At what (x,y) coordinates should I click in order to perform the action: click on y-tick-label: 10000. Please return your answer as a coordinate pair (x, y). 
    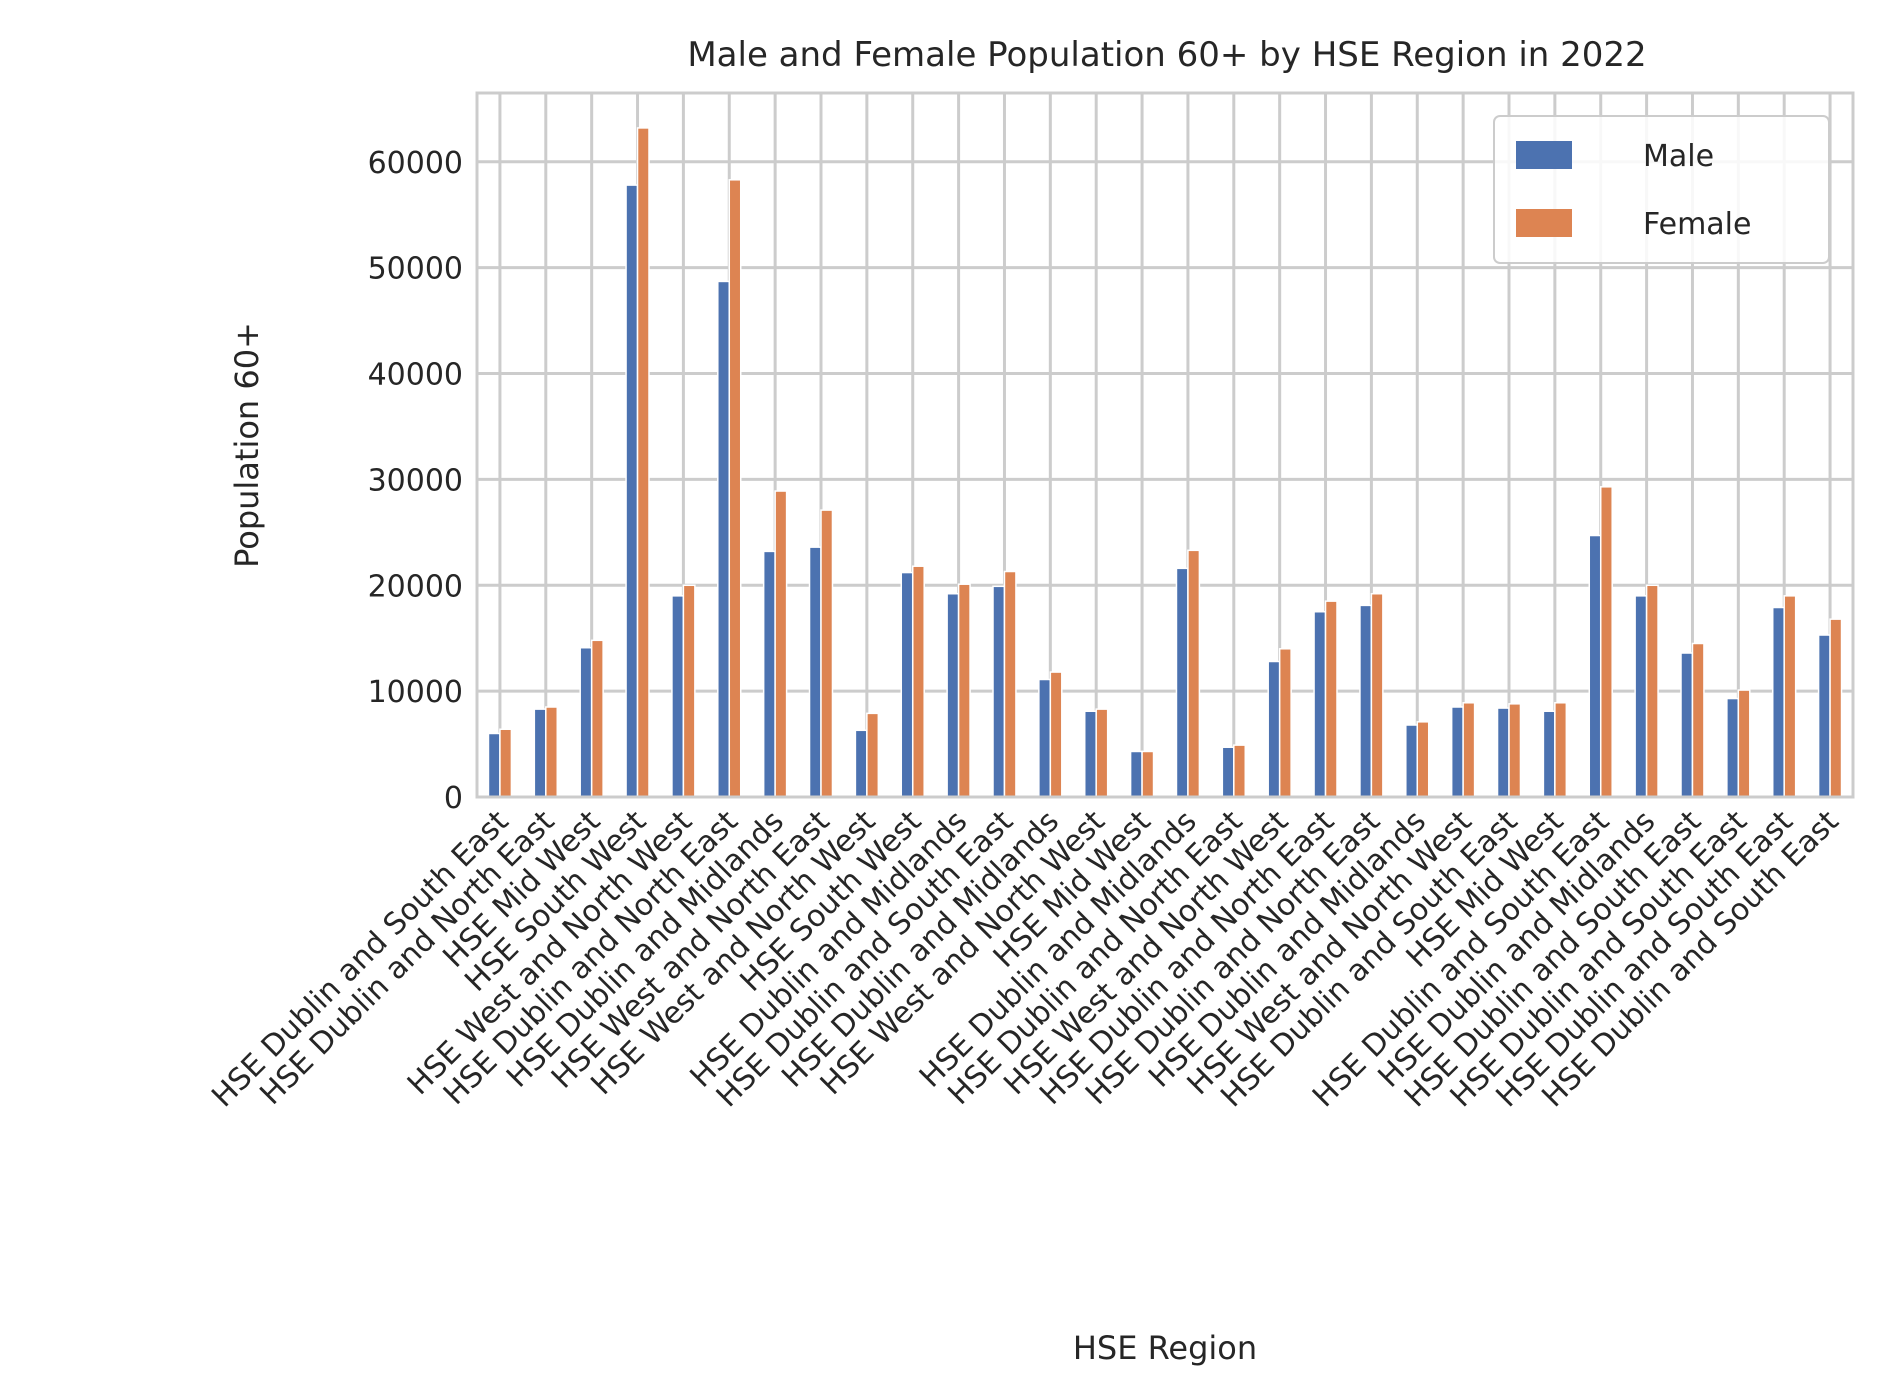
    Looking at the image, I should click on (415, 692).